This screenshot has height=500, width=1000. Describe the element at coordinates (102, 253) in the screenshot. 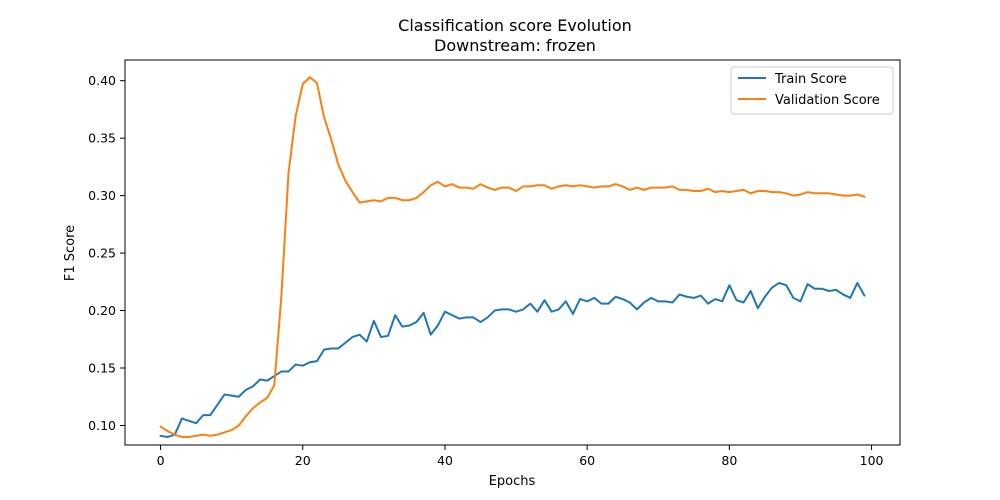

I see `y-tick-label: 0.25` at that location.